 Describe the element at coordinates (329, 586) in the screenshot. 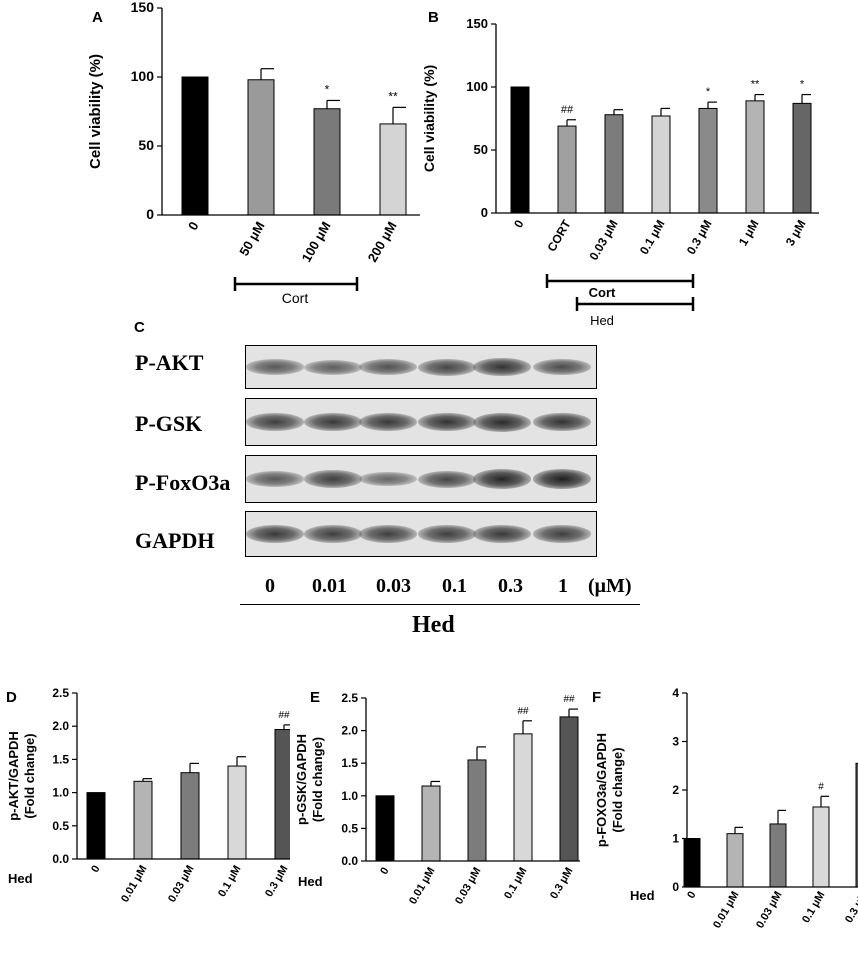

I see `blot-concentration-label: 0.01` at that location.